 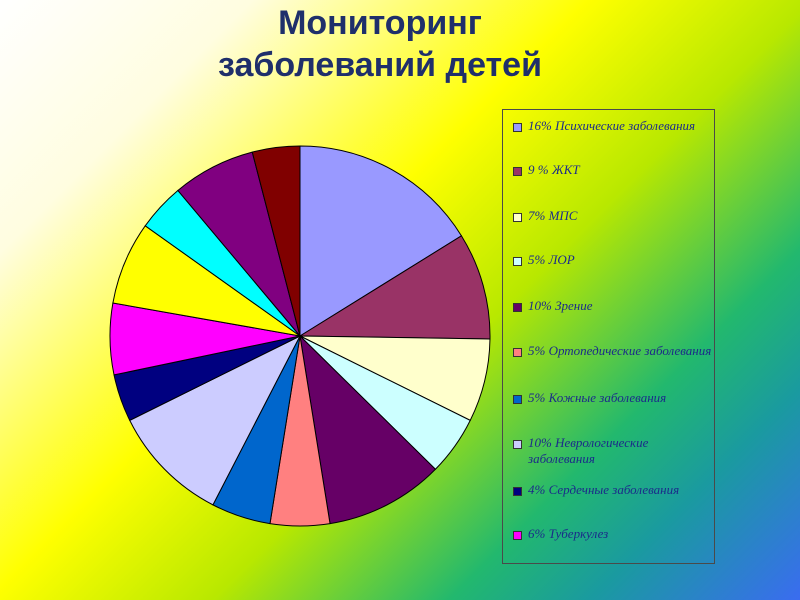 I want to click on legend-label: 5% Кожные заболевания, so click(x=597, y=397).